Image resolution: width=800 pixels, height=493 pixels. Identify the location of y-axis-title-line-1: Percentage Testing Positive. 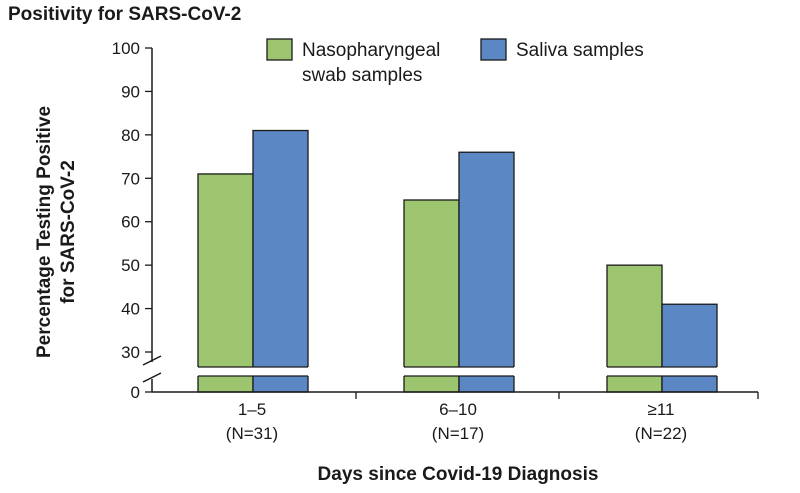
(44, 232).